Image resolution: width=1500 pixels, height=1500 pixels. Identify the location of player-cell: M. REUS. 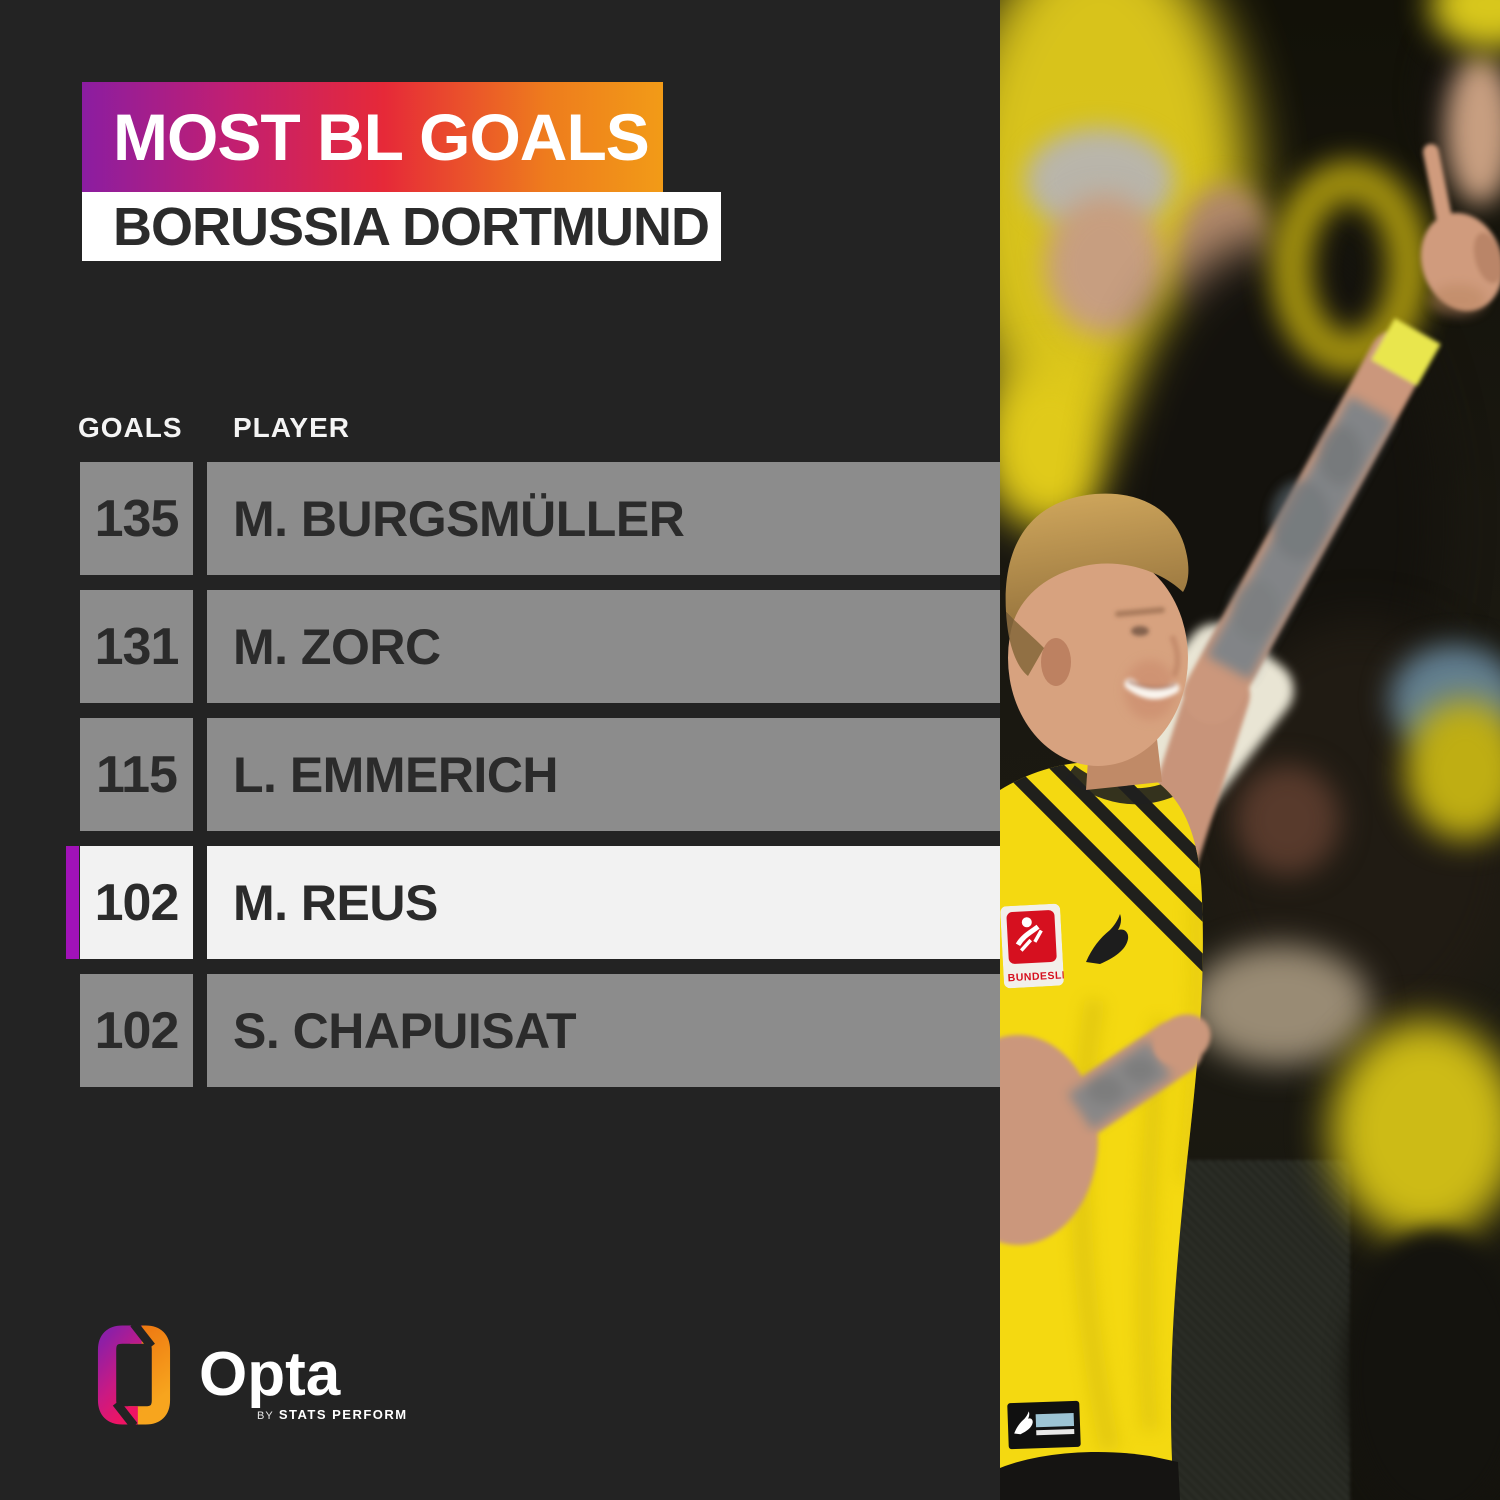
(603, 902).